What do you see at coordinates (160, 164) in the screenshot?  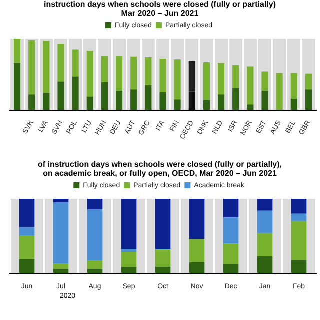 I see `chart-title: of instruction days when schools were closed (fully or partially),` at bounding box center [160, 164].